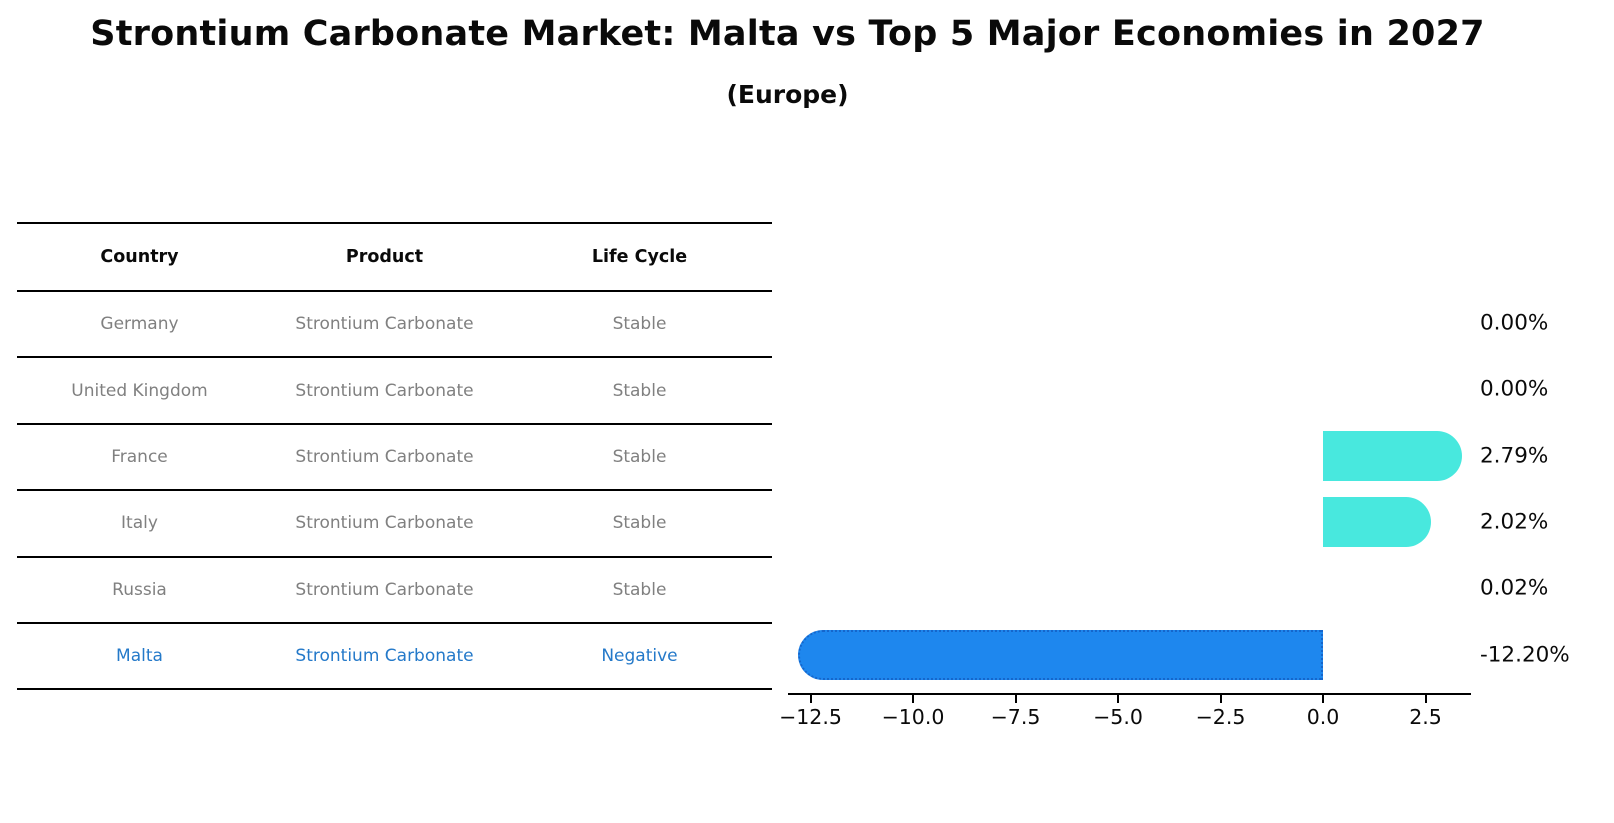  I want to click on value-label-russia: 0.02%, so click(1514, 588).